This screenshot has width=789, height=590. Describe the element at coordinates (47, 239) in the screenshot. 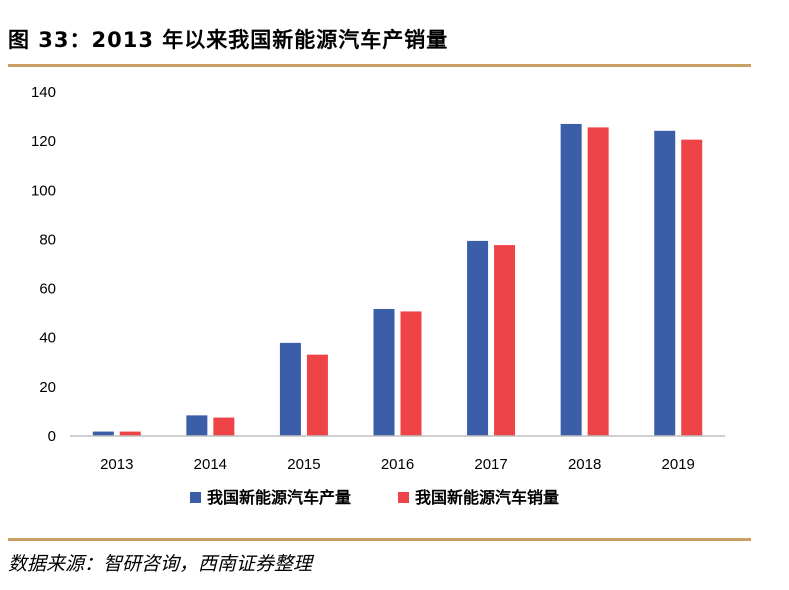

I see `y-tick-label: 80` at that location.